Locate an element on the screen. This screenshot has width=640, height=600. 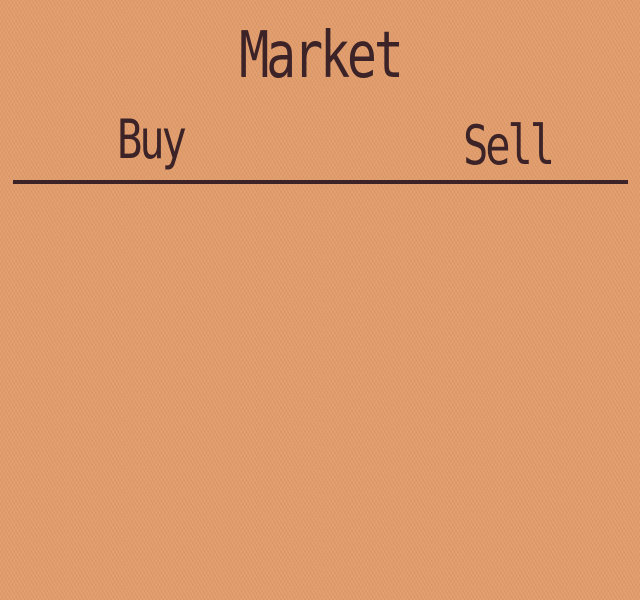
tab-divider is located at coordinates (320, 182).